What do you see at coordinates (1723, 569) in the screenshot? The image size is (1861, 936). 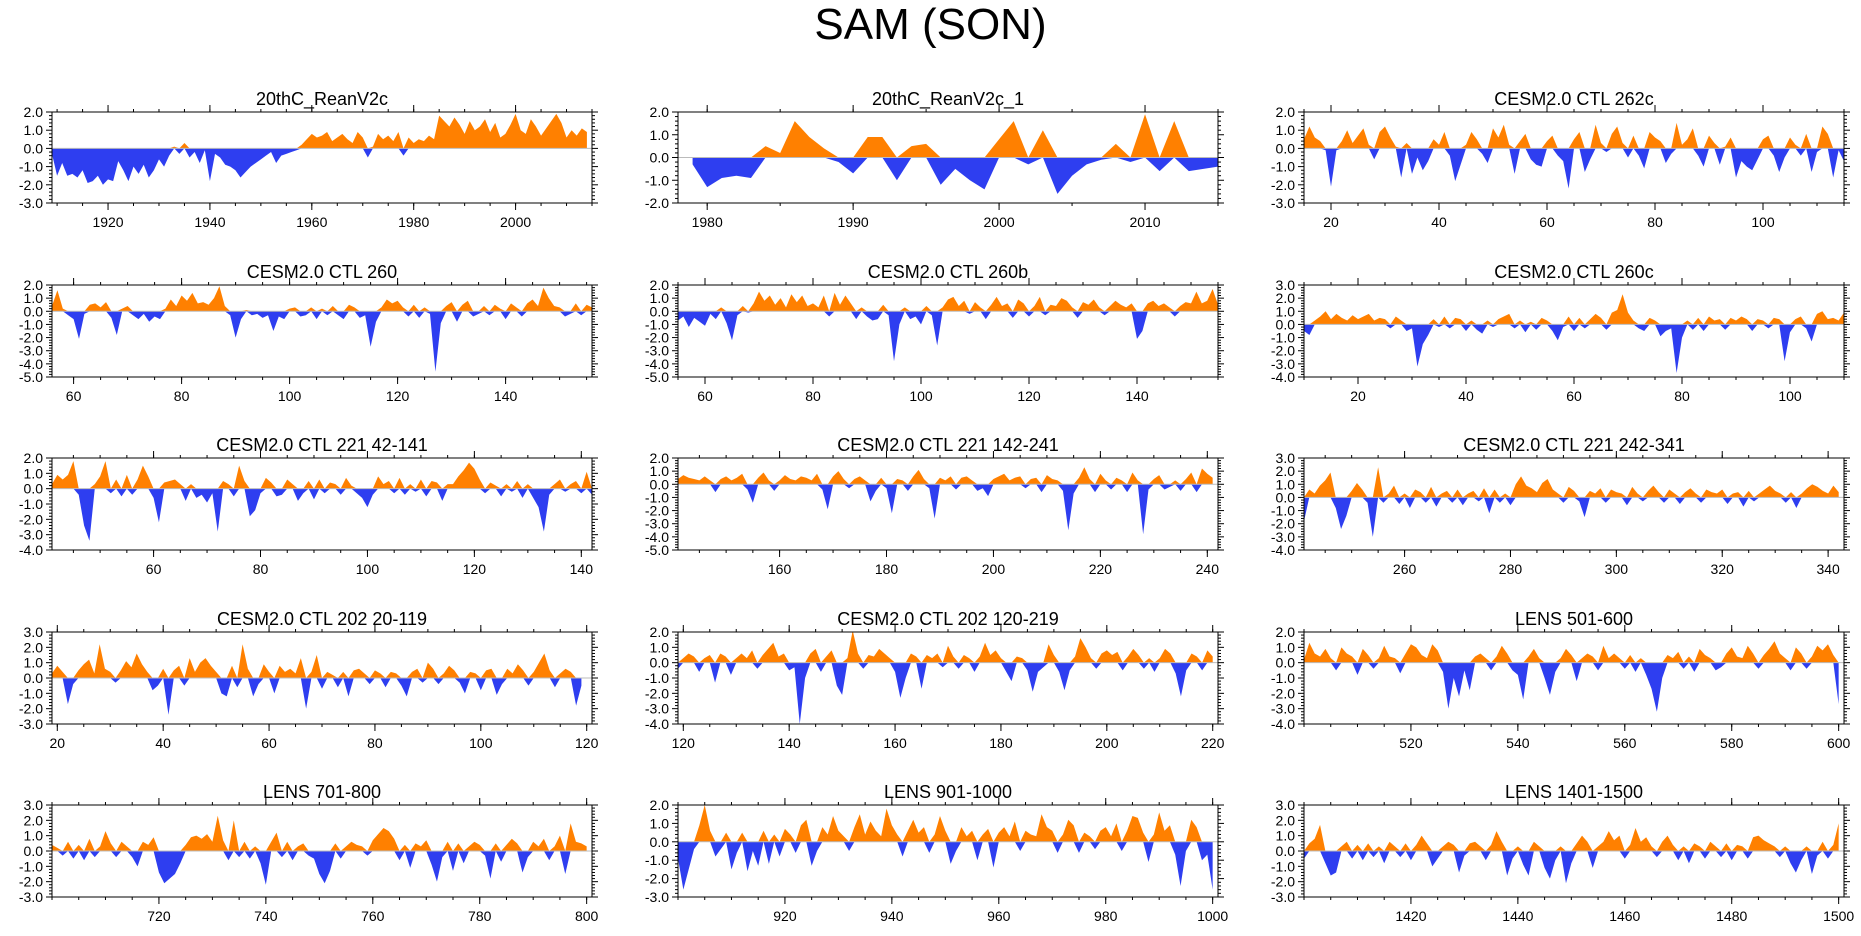 I see `x-tick-label: 320` at bounding box center [1723, 569].